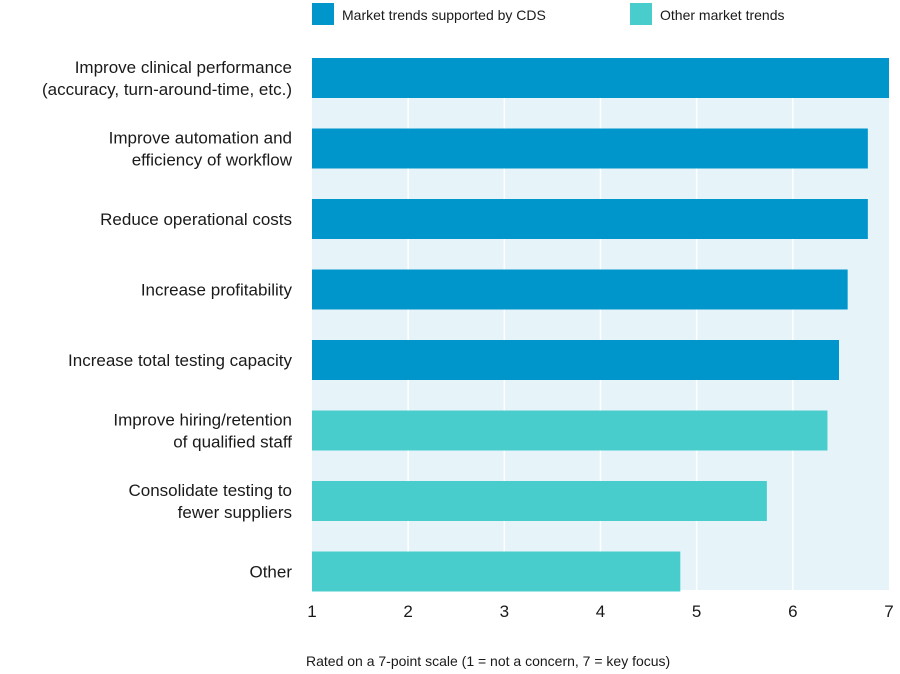 This screenshot has width=900, height=674. Describe the element at coordinates (792, 611) in the screenshot. I see `x-tick-label: 6` at that location.